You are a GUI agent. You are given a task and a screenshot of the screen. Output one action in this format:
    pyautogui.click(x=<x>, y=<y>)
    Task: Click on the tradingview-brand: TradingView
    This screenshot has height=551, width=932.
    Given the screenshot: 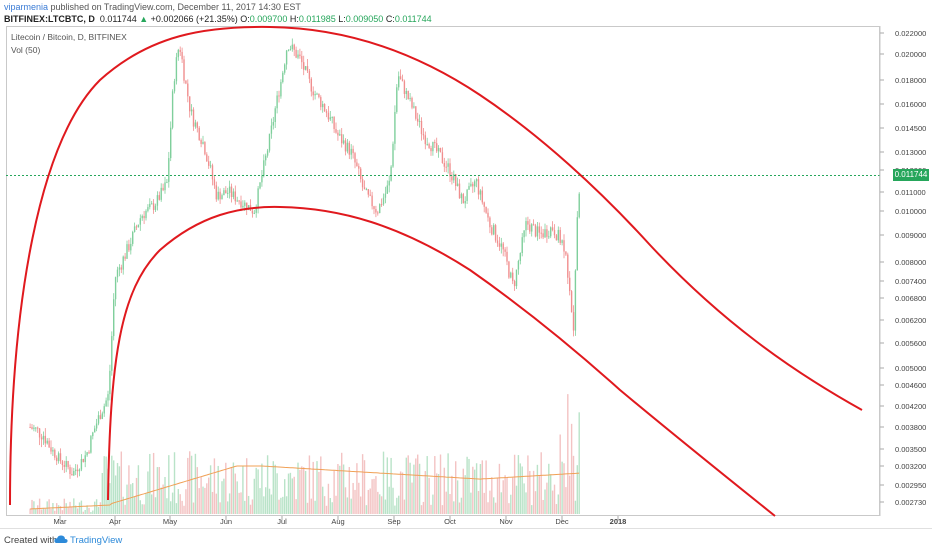 What is the action you would take?
    pyautogui.click(x=96, y=540)
    